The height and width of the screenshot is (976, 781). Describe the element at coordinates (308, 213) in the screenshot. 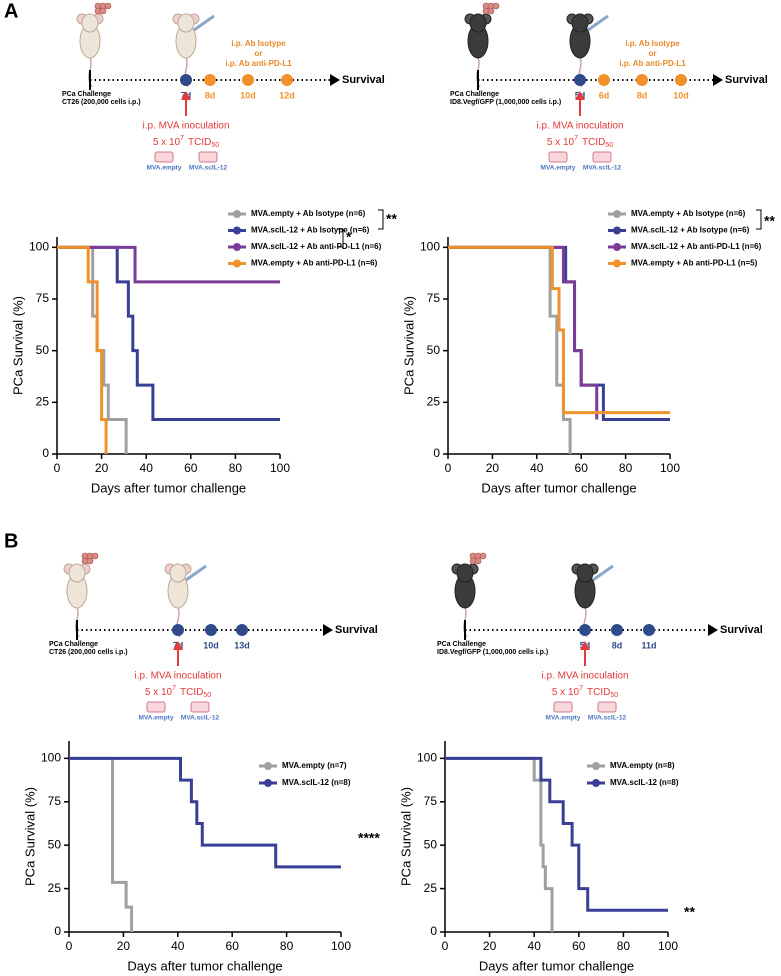

I see `legend-label: MVA.empty + Ab Isotype (n=6)` at that location.